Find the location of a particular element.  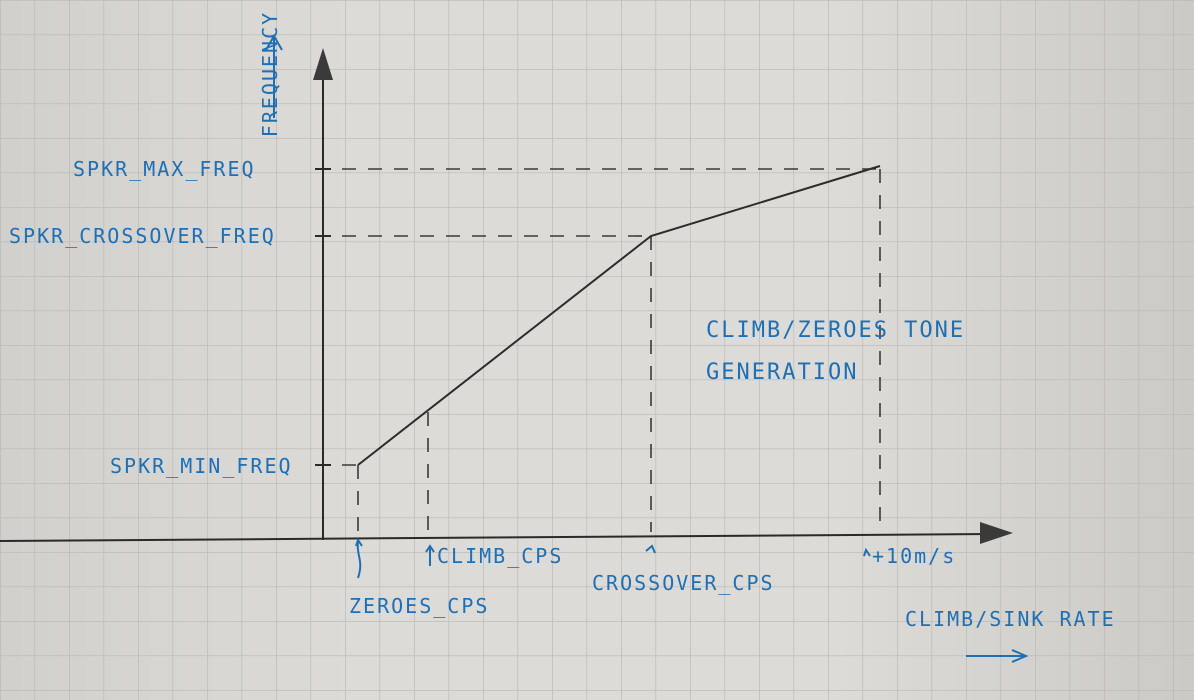

zeroes-label-arrow is located at coordinates (359, 558).